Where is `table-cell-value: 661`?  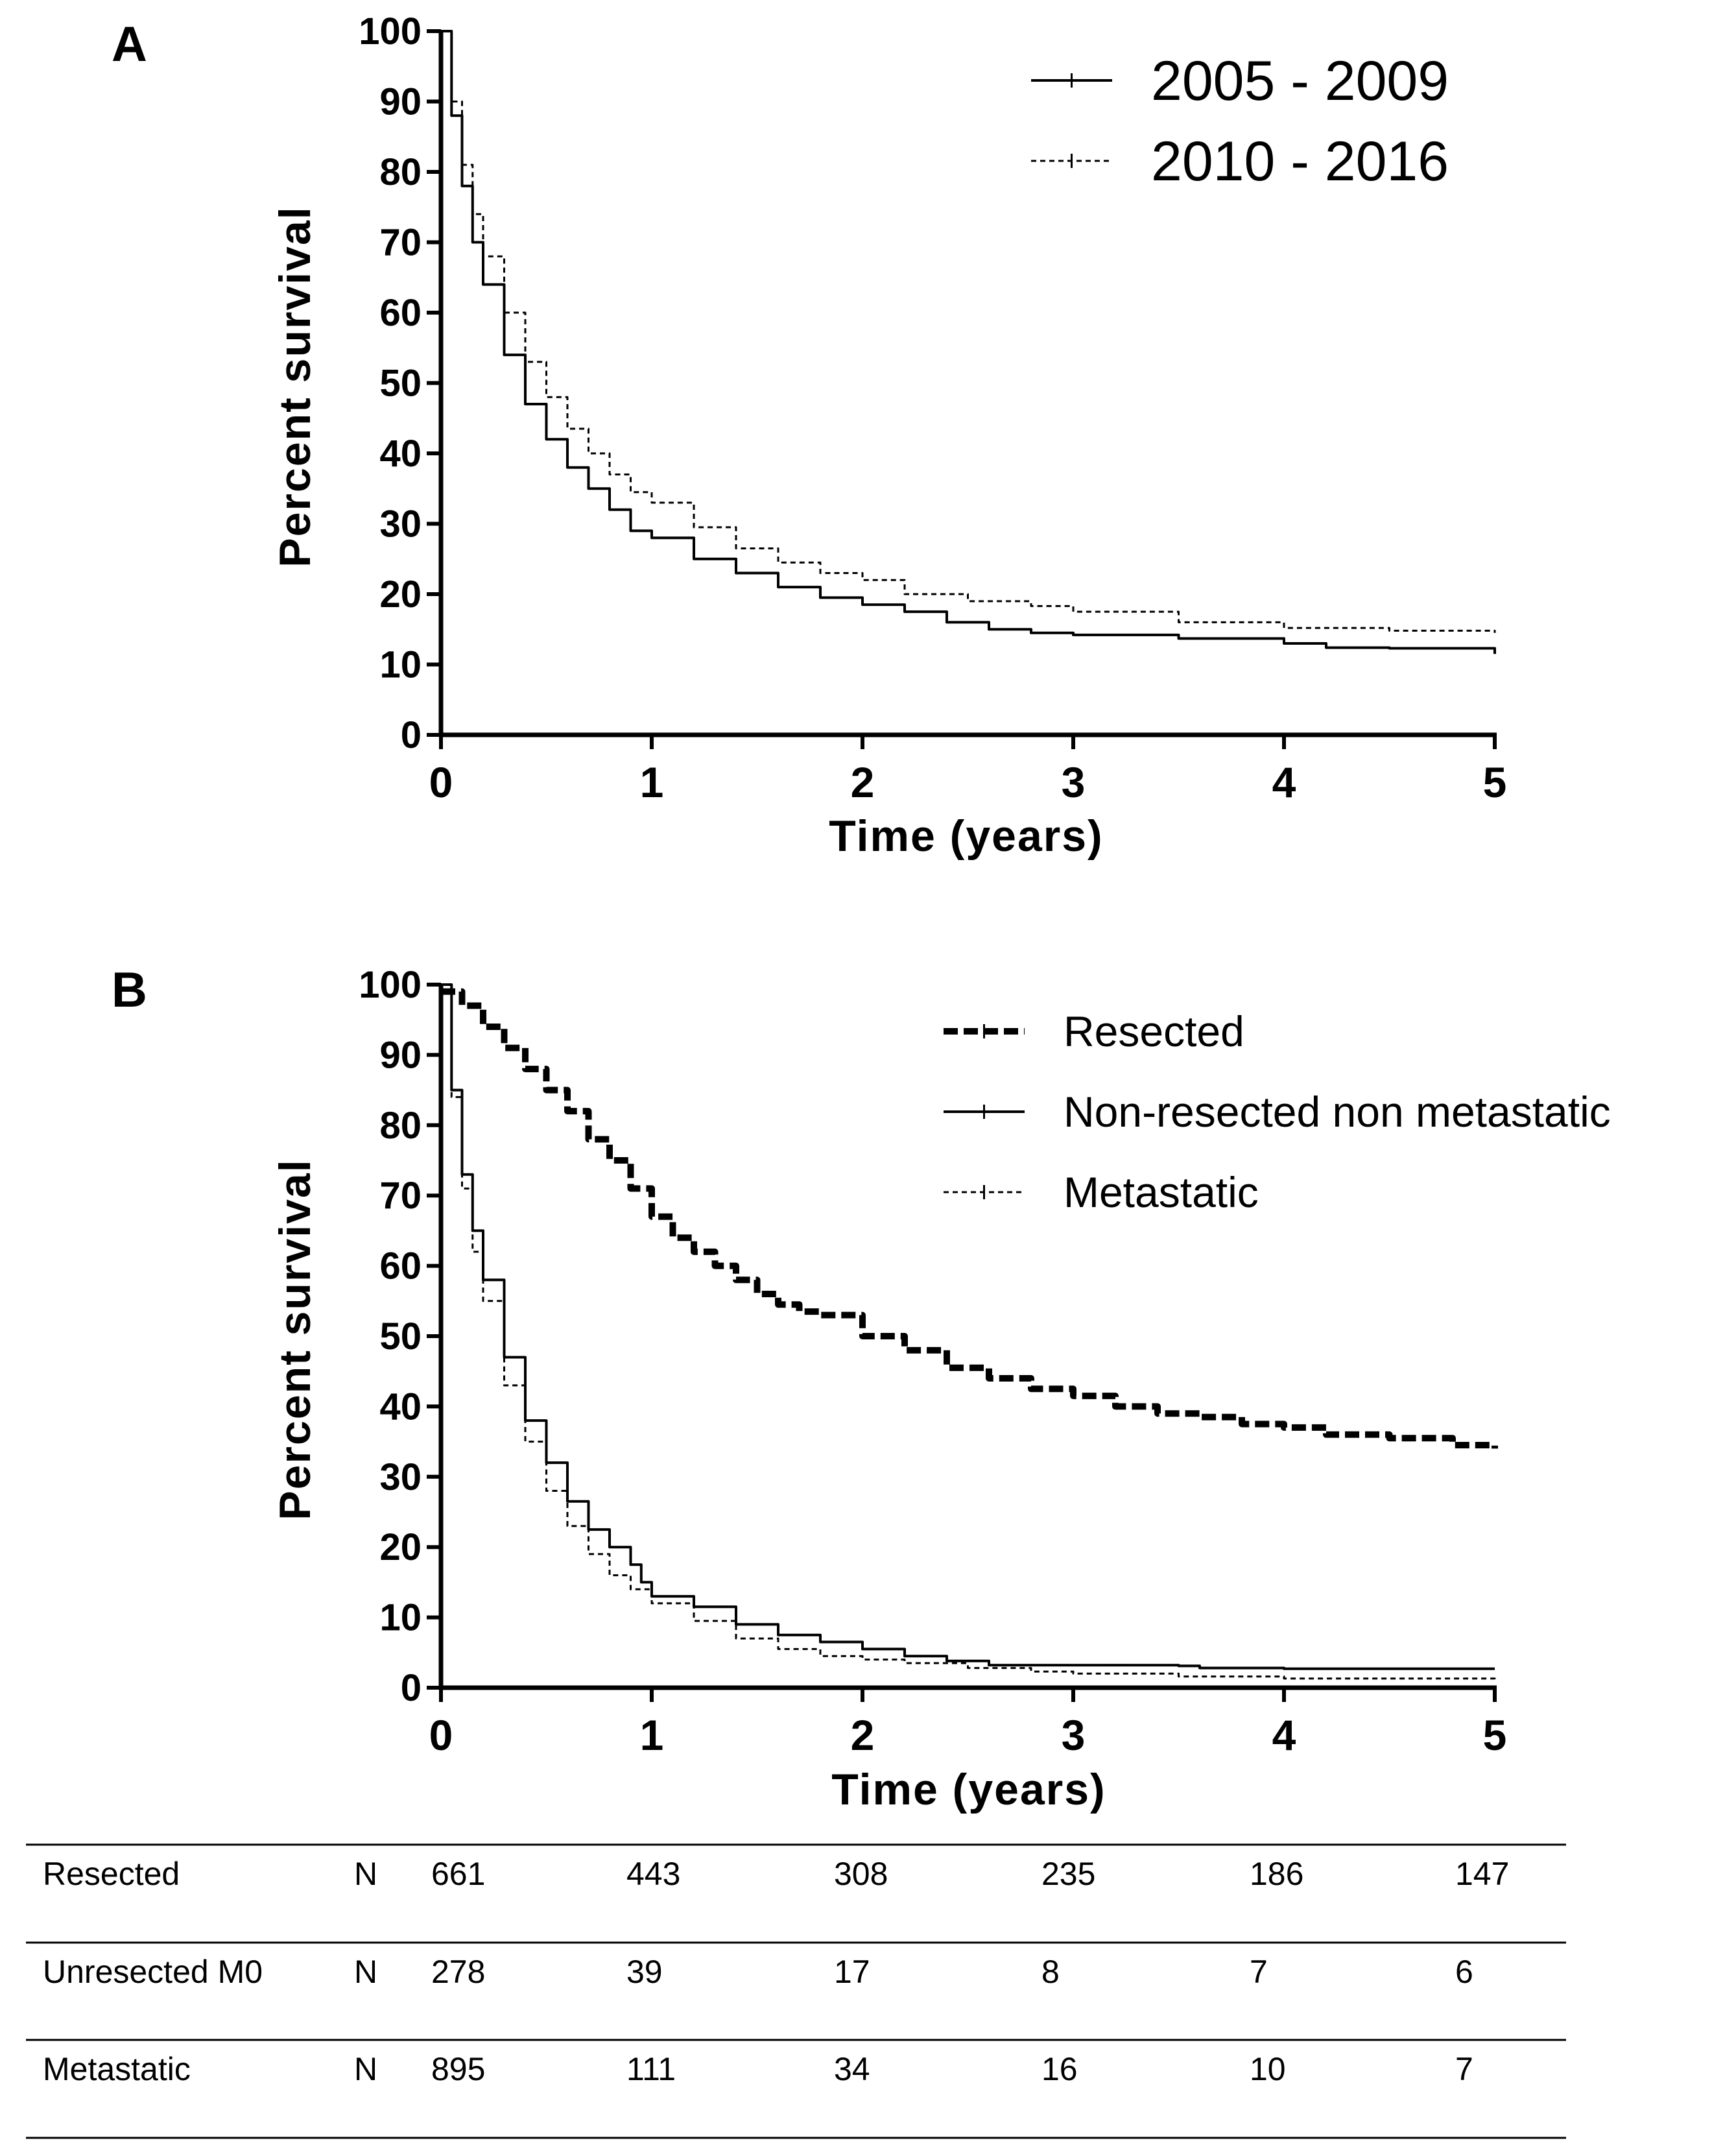
table-cell-value: 661 is located at coordinates (458, 1874).